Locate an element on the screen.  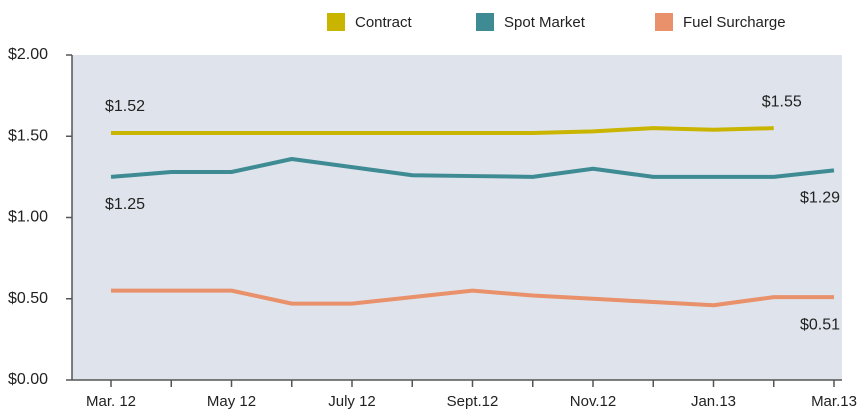
x-tick-label: Jan.13 is located at coordinates (713, 401).